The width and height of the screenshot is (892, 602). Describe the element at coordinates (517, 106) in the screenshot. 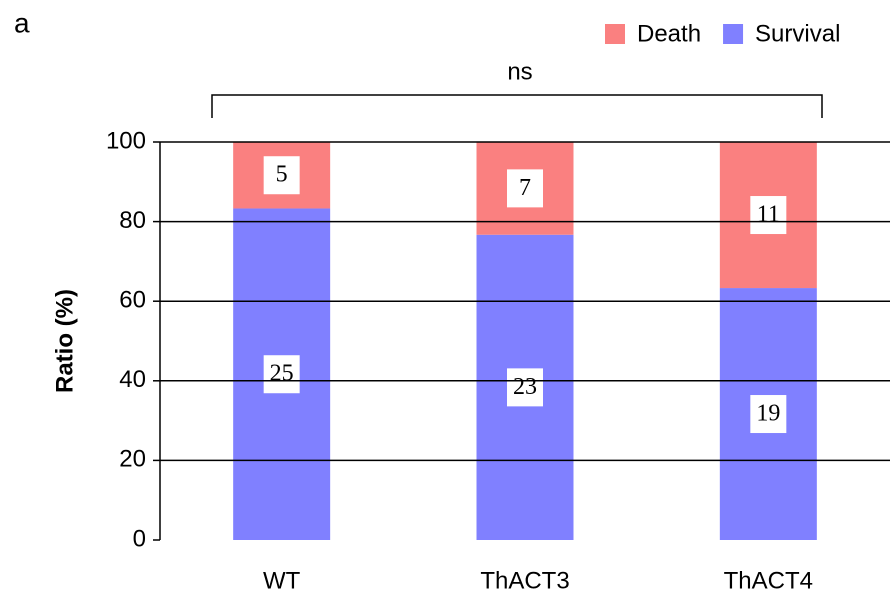

I see `bracket` at that location.